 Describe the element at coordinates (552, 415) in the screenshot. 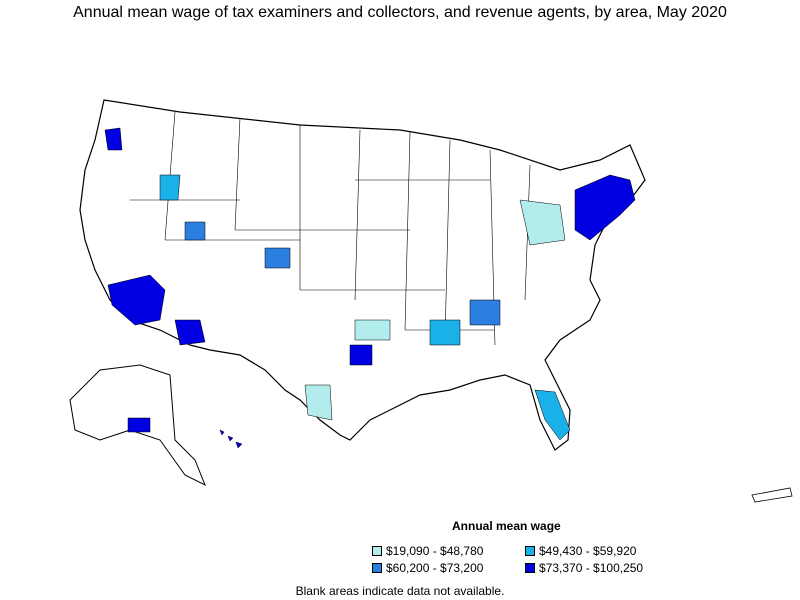

I see `area-tier-2-florida` at that location.